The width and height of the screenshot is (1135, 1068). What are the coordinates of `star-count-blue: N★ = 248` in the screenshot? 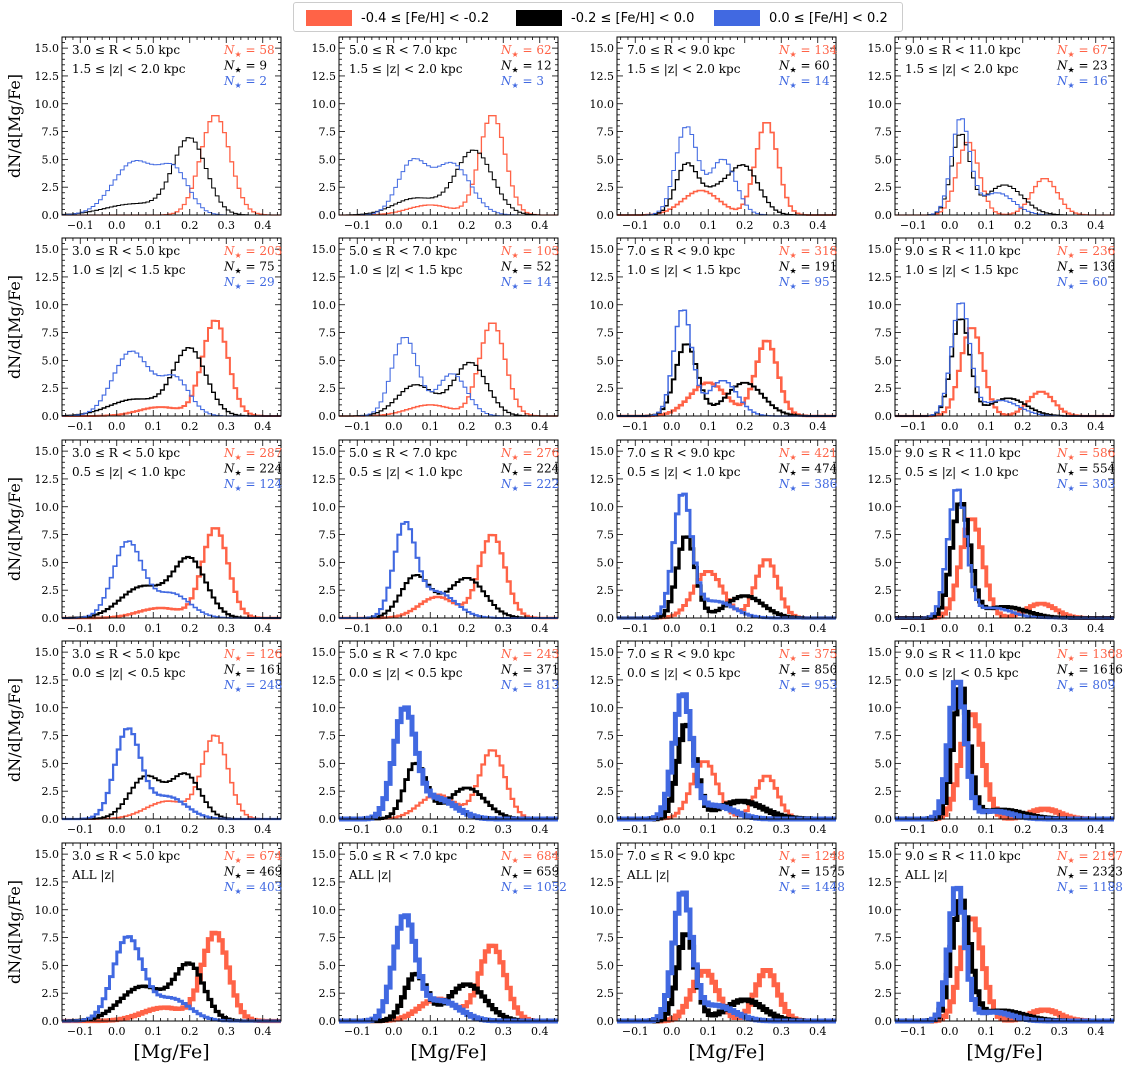 It's located at (252, 686).